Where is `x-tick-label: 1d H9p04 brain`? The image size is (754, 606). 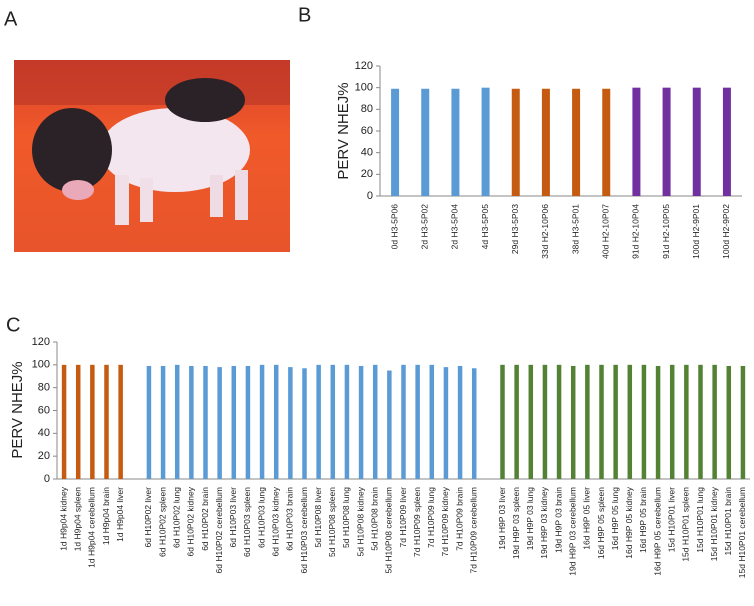 x-tick-label: 1d H9p04 brain is located at coordinates (106, 516).